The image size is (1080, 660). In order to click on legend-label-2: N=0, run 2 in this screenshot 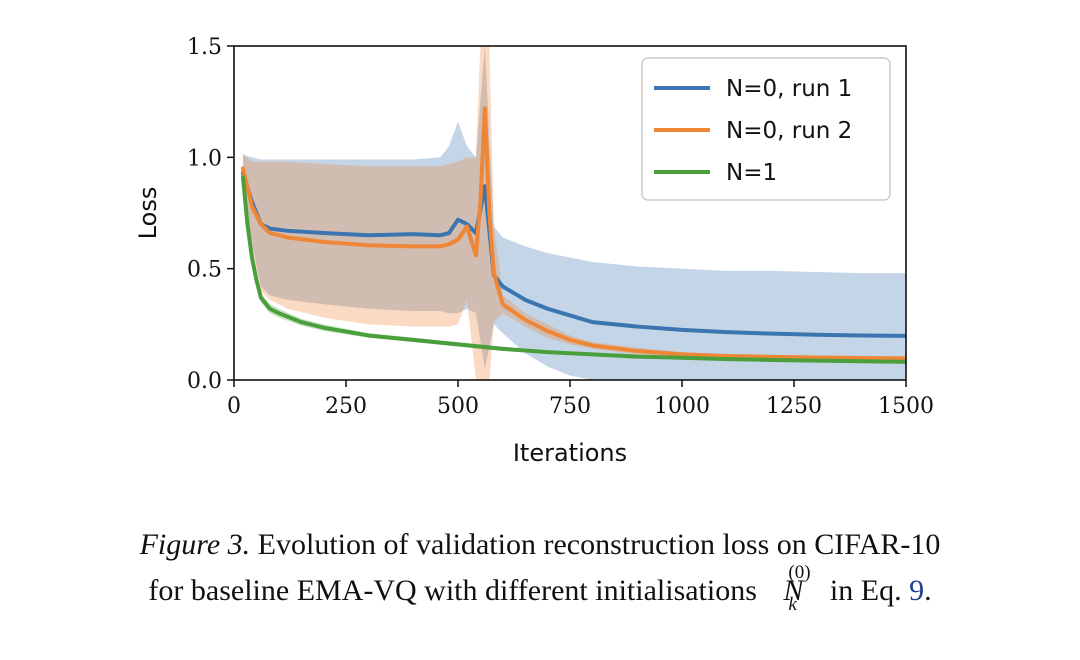, I will do `click(789, 131)`.